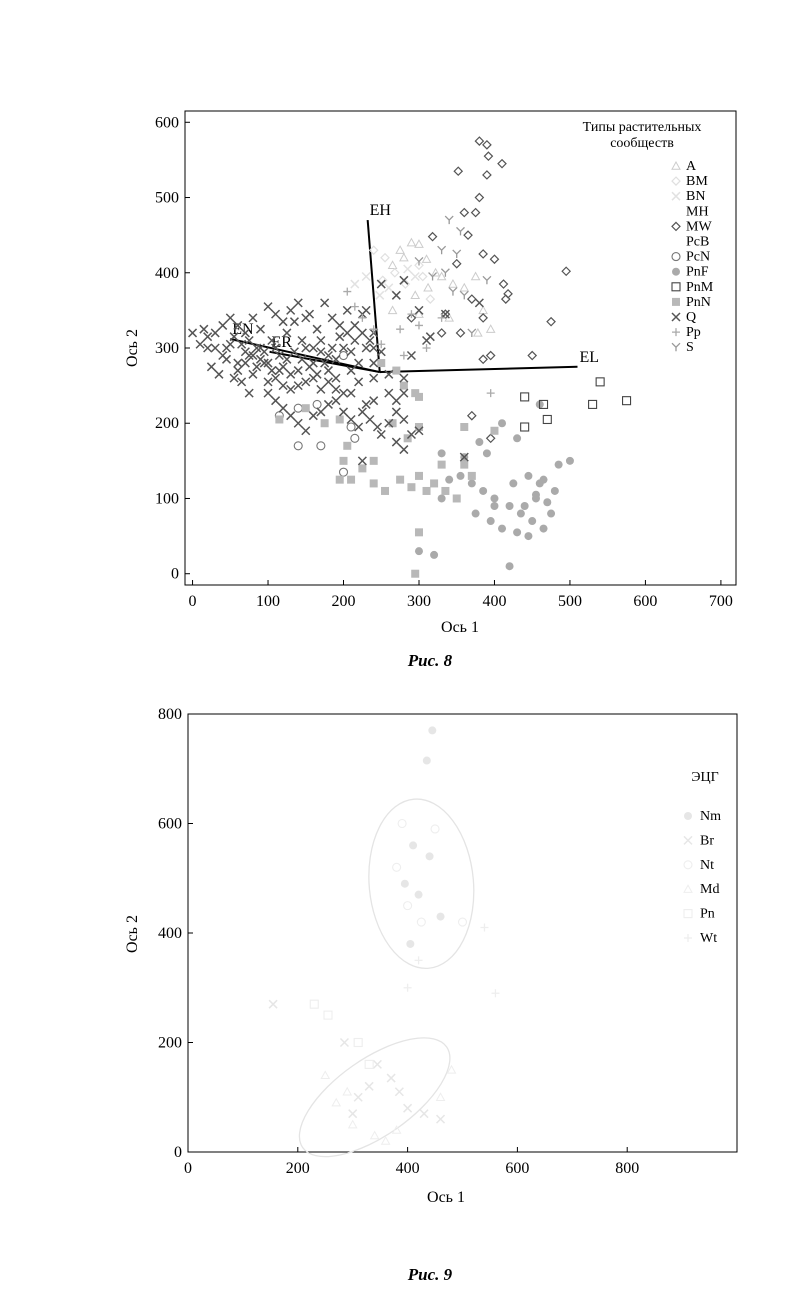 The image size is (803, 1309). I want to click on plot1-vector-label-eh: EH, so click(381, 210).